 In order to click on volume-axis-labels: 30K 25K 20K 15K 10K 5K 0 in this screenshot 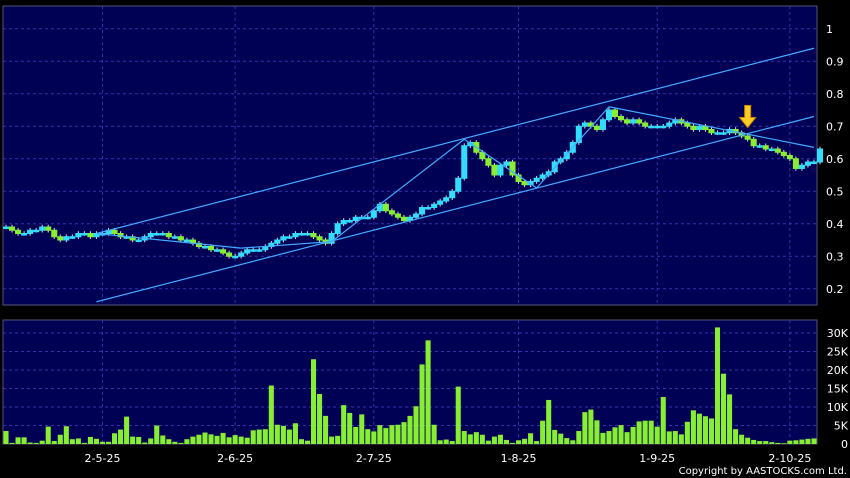, I will do `click(838, 389)`.